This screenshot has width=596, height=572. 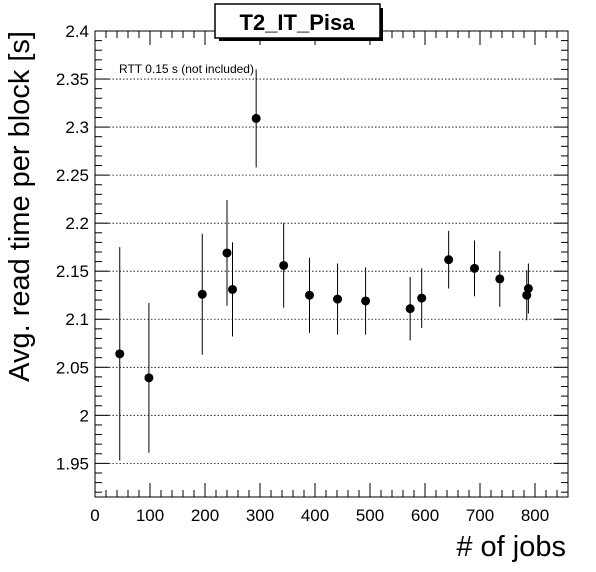 What do you see at coordinates (94, 515) in the screenshot?
I see `x-tick-label: 0` at bounding box center [94, 515].